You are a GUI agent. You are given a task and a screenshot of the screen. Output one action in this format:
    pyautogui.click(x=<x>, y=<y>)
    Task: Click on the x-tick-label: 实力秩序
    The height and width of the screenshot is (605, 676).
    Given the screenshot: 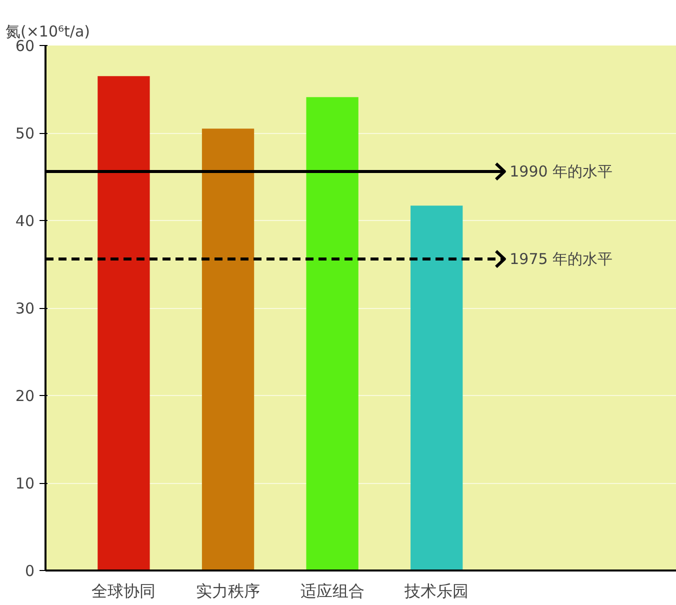 What is the action you would take?
    pyautogui.click(x=228, y=591)
    